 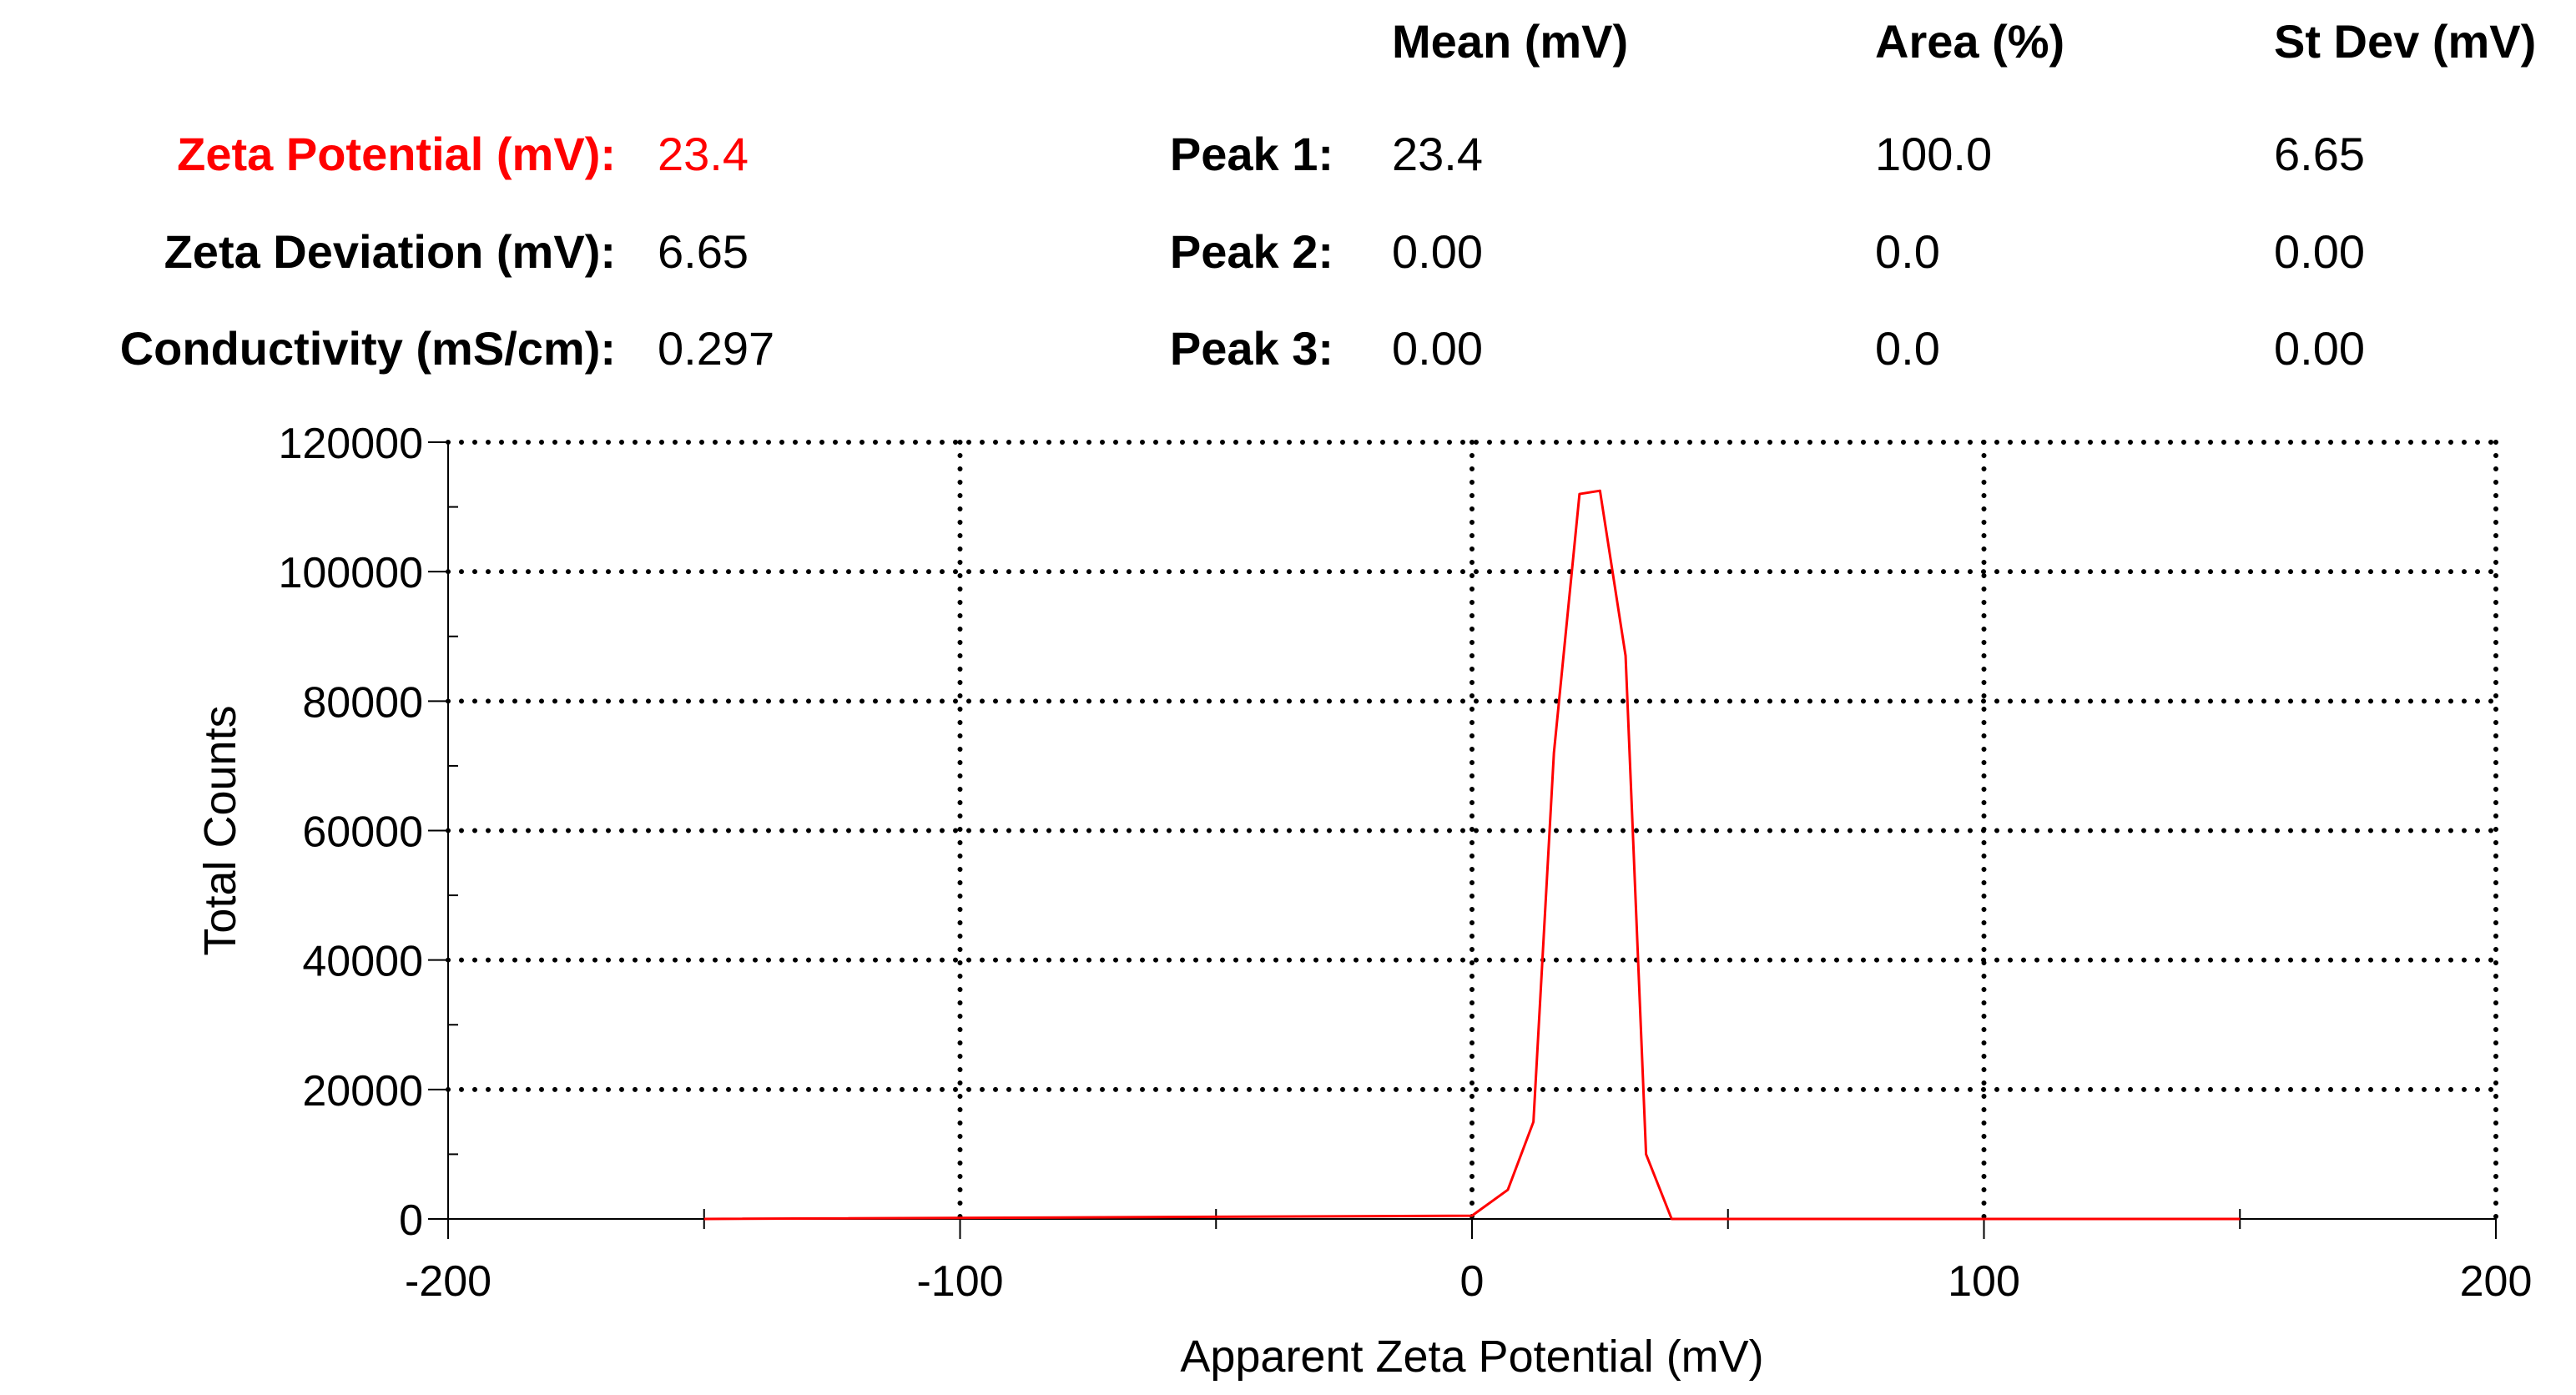 What do you see at coordinates (1934, 154) in the screenshot?
I see `peak-1-area: 100.0` at bounding box center [1934, 154].